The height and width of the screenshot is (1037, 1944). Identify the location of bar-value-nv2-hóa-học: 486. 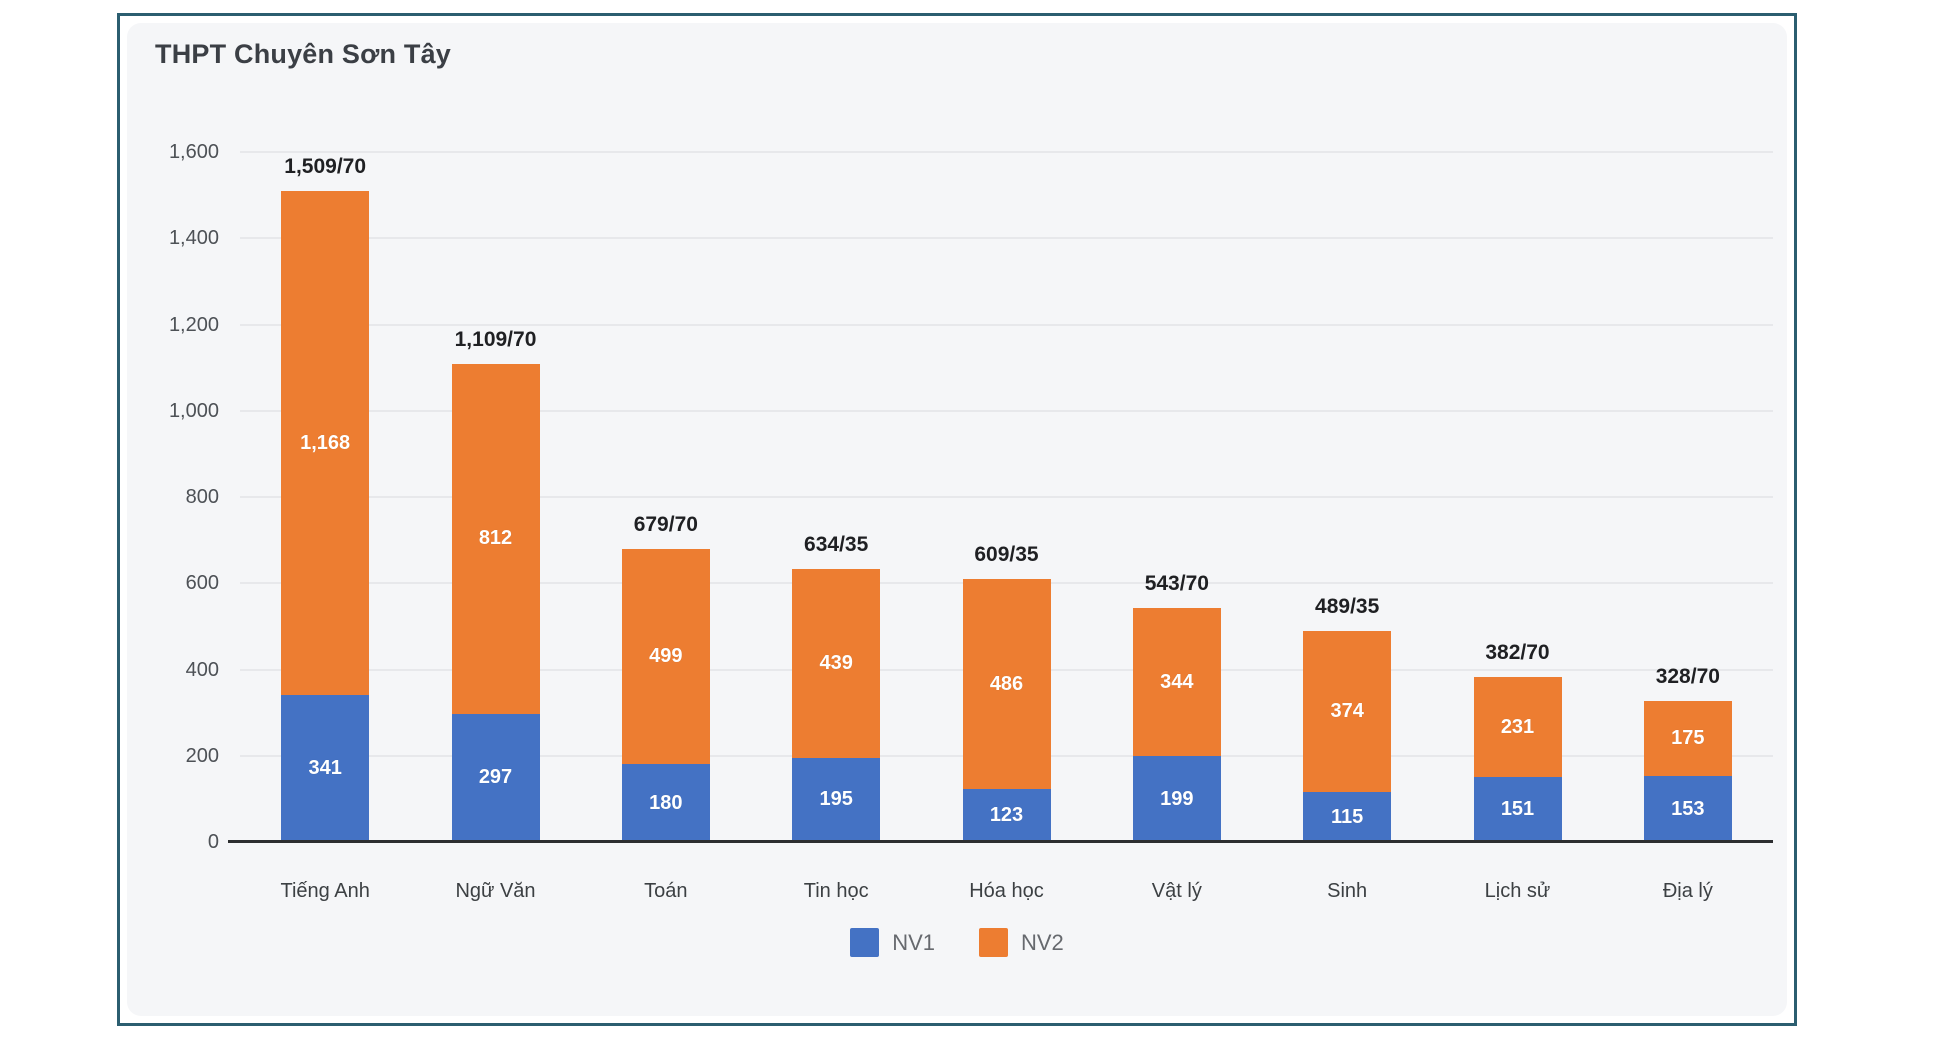
(1006, 683).